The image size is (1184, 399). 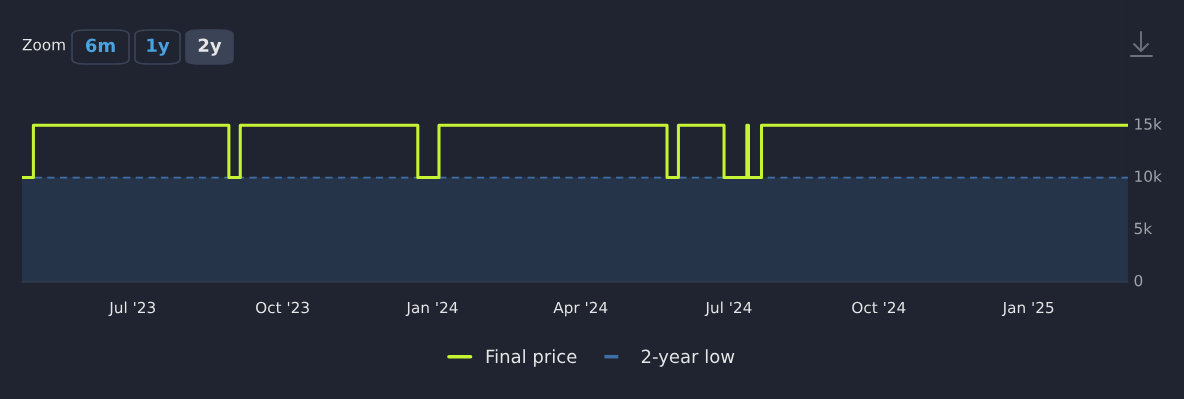 What do you see at coordinates (282, 307) in the screenshot?
I see `x-tick-label: Oct '23` at bounding box center [282, 307].